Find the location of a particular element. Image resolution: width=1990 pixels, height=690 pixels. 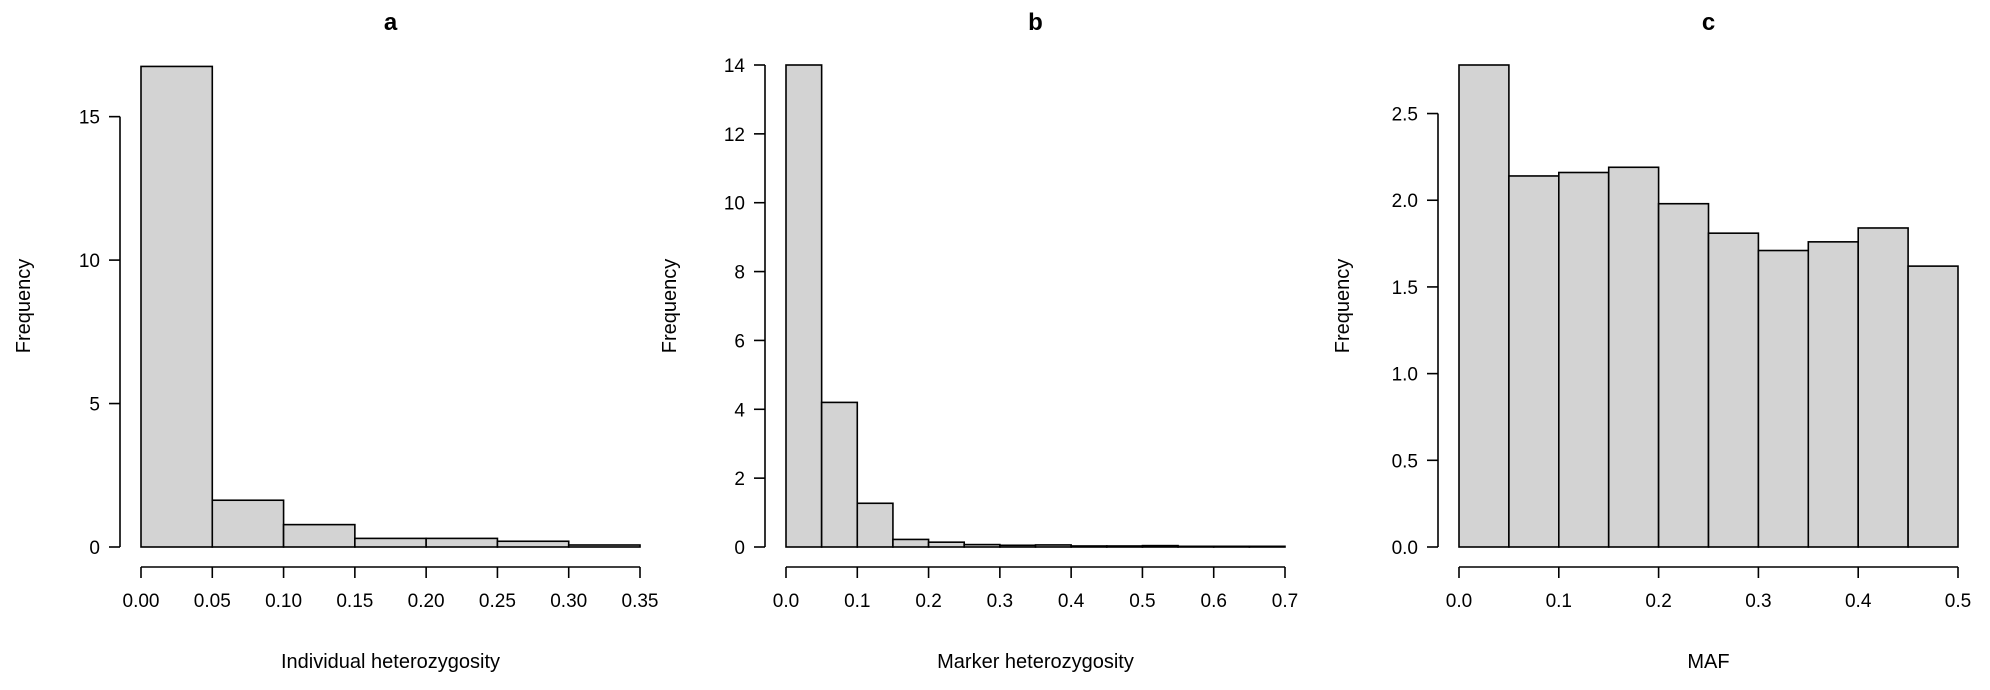

x-tick-label-c-5: 0.5 is located at coordinates (1958, 601).